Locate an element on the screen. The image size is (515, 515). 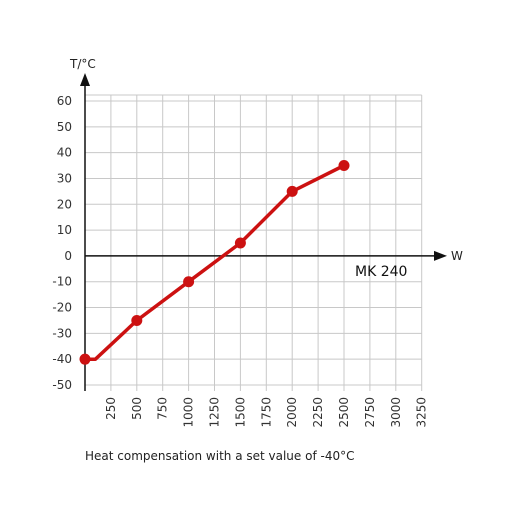
x-tick-label: 2000 is located at coordinates (292, 412).